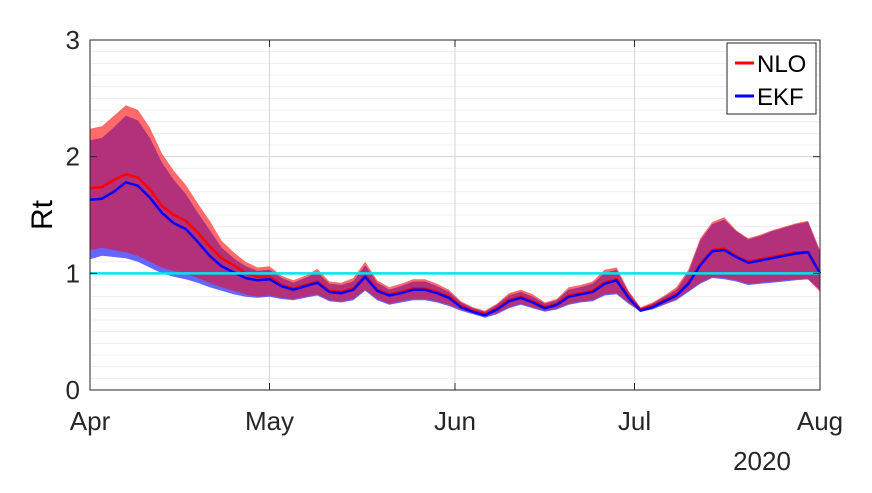 This screenshot has width=872, height=493. What do you see at coordinates (634, 421) in the screenshot?
I see `x-tick-label: Jul` at bounding box center [634, 421].